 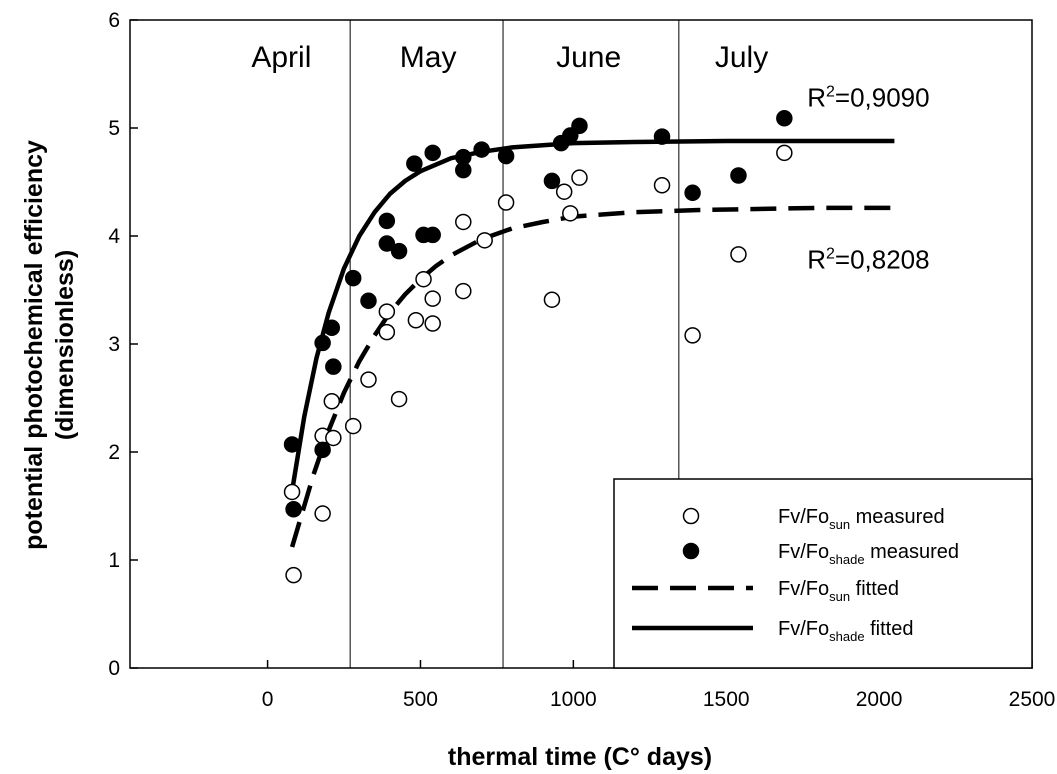 What do you see at coordinates (691, 551) in the screenshot?
I see `legend-marker-shade` at bounding box center [691, 551].